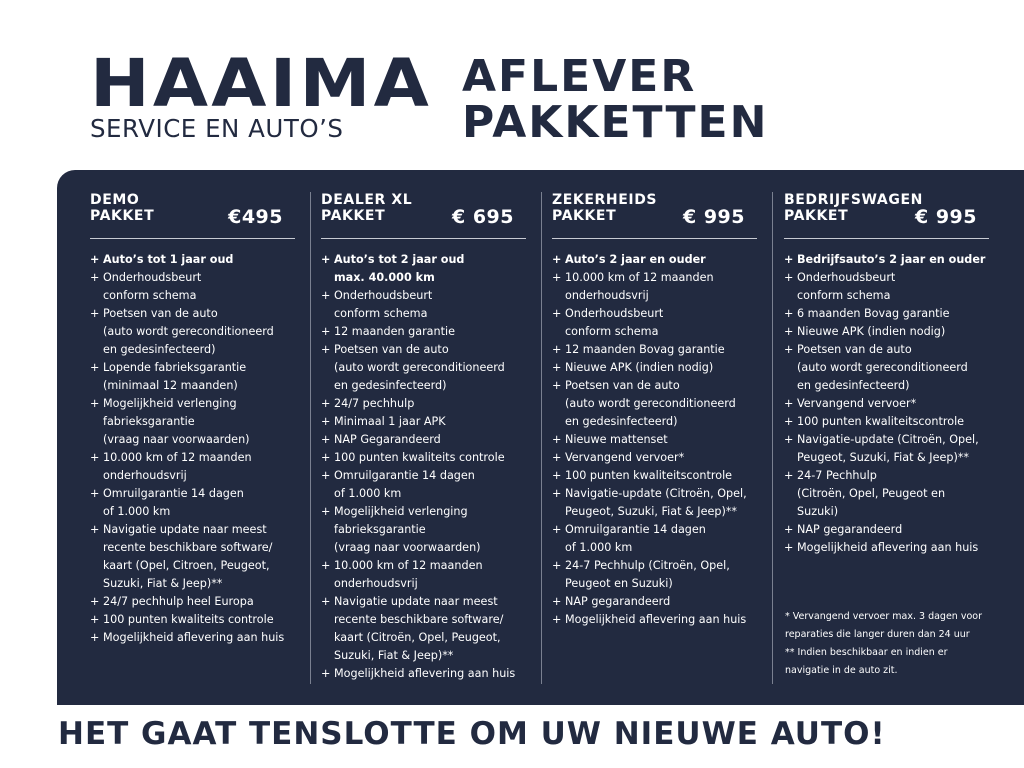 This screenshot has height=768, width=1024. What do you see at coordinates (255, 217) in the screenshot?
I see `package-price: €495` at bounding box center [255, 217].